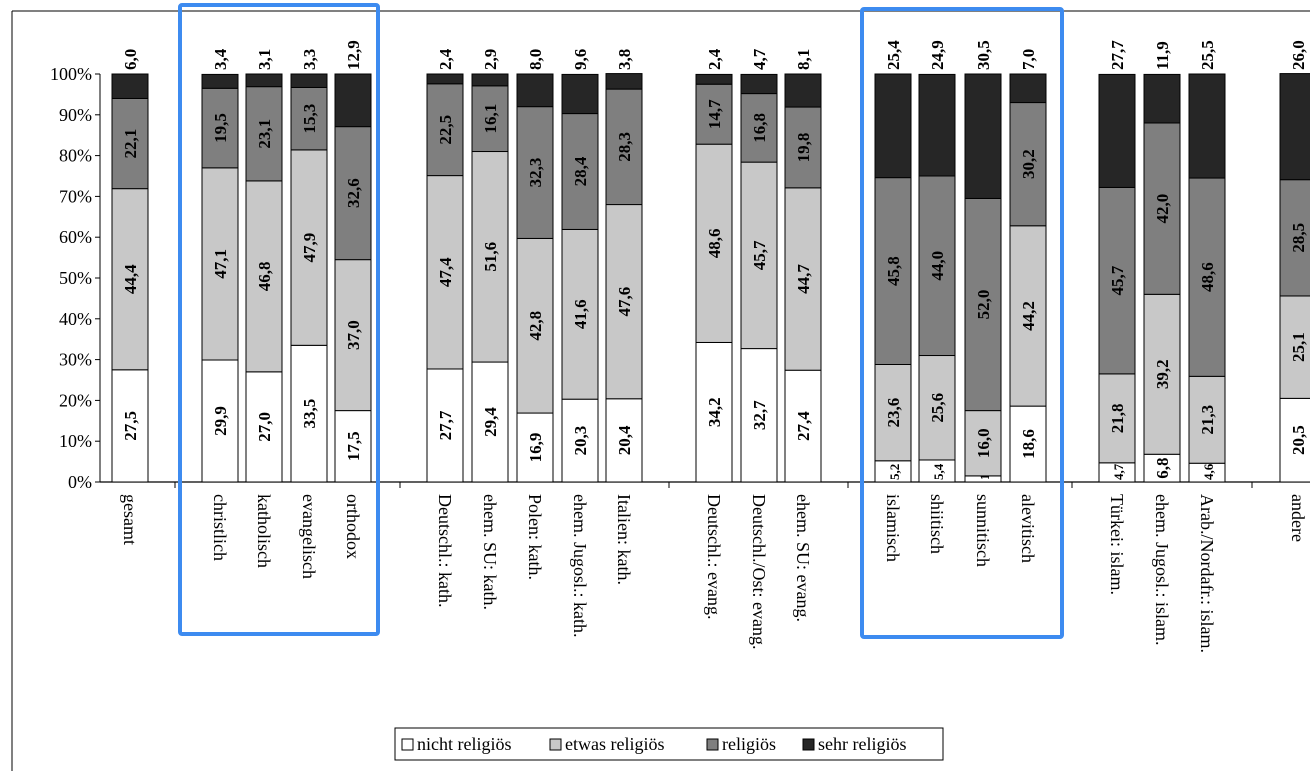  I want to click on data-label: 44,0, so click(937, 266).